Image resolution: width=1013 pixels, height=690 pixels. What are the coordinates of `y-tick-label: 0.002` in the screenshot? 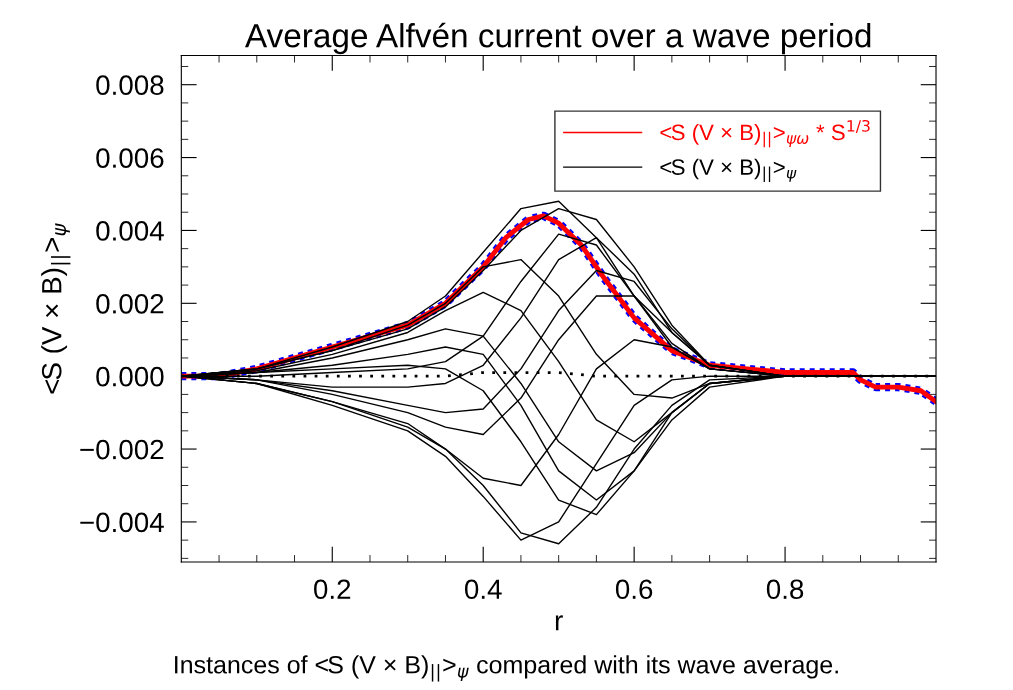 It's located at (130, 303).